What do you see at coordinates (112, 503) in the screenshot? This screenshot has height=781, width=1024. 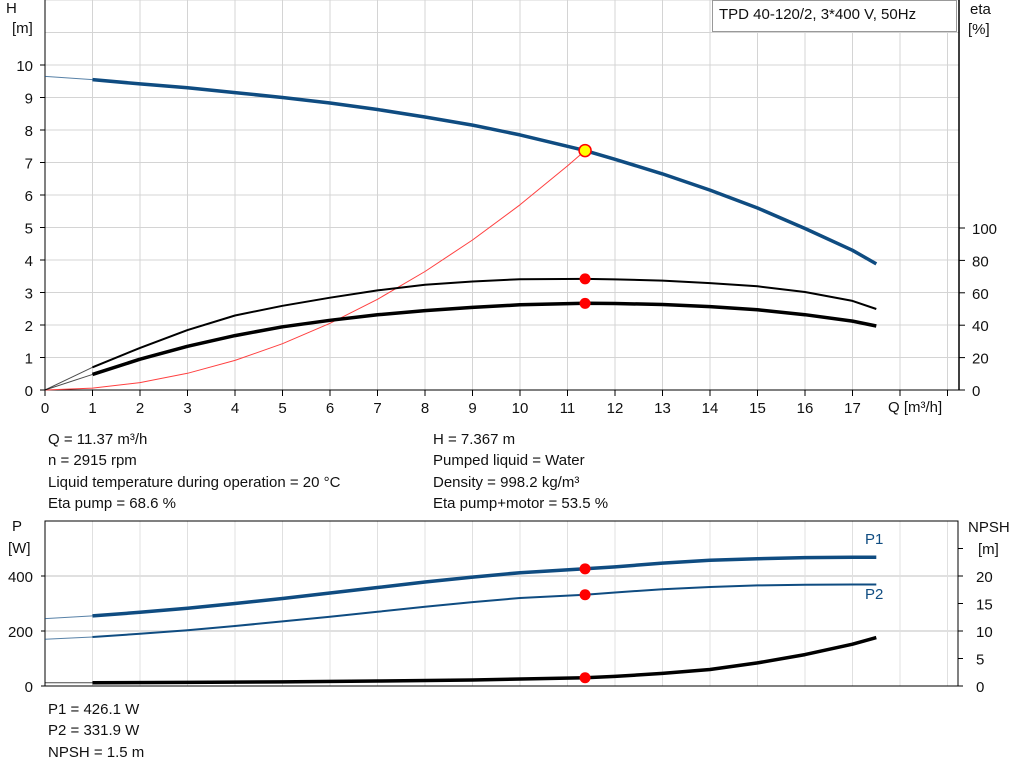 I see `info-eta-pump: Eta pump = 68.6 %` at bounding box center [112, 503].